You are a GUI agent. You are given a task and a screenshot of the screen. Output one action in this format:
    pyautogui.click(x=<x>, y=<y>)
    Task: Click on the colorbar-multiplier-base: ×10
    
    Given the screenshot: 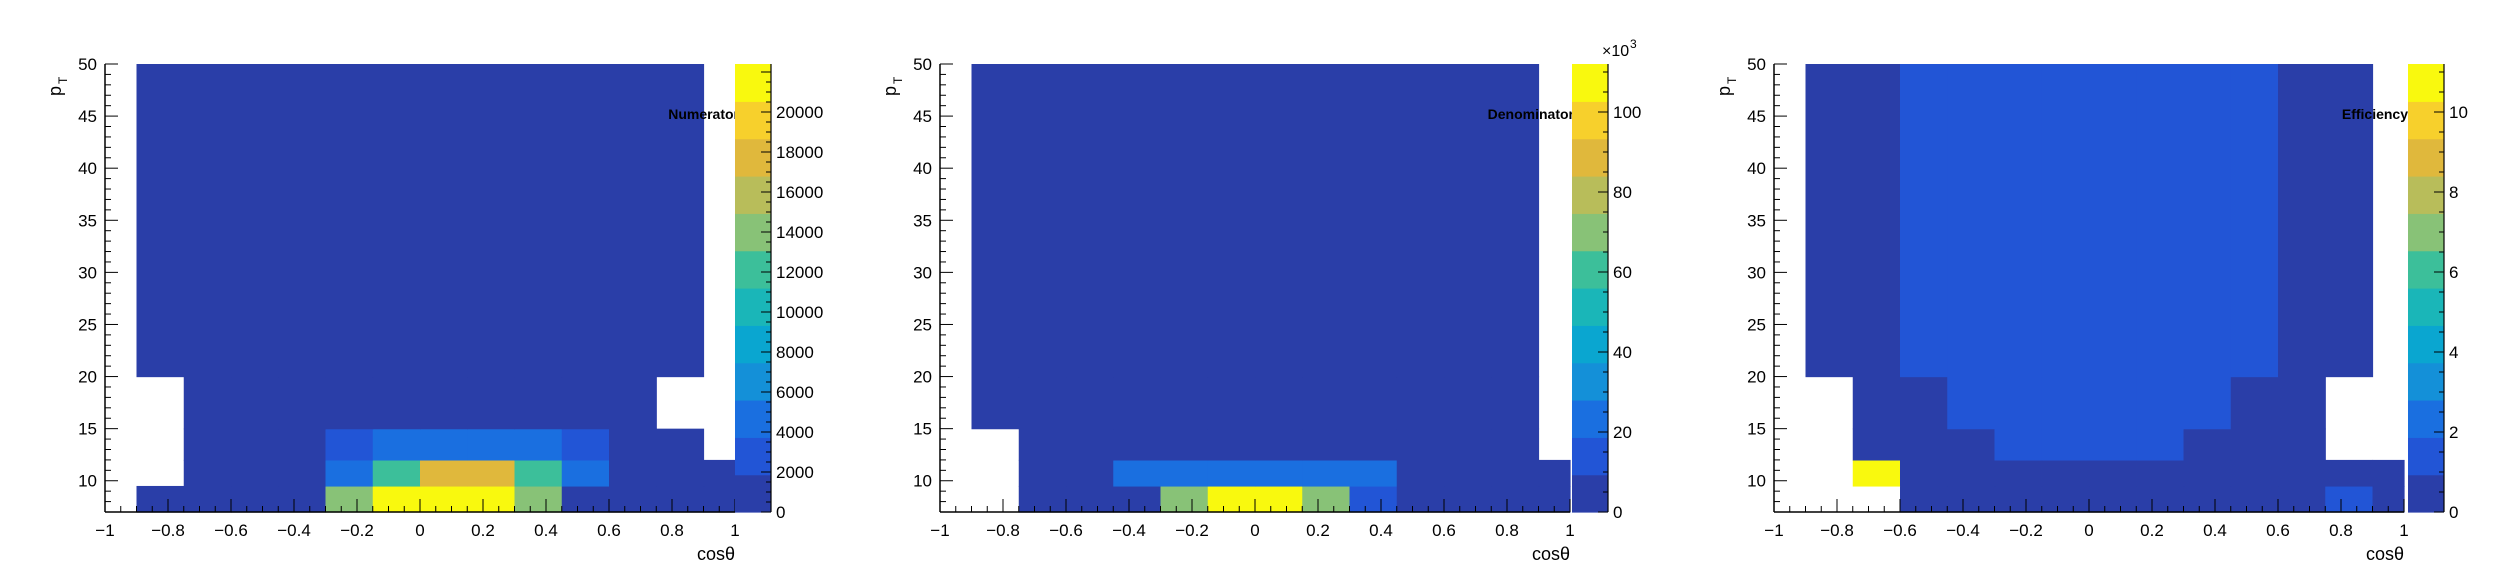 What is the action you would take?
    pyautogui.click(x=1615, y=51)
    